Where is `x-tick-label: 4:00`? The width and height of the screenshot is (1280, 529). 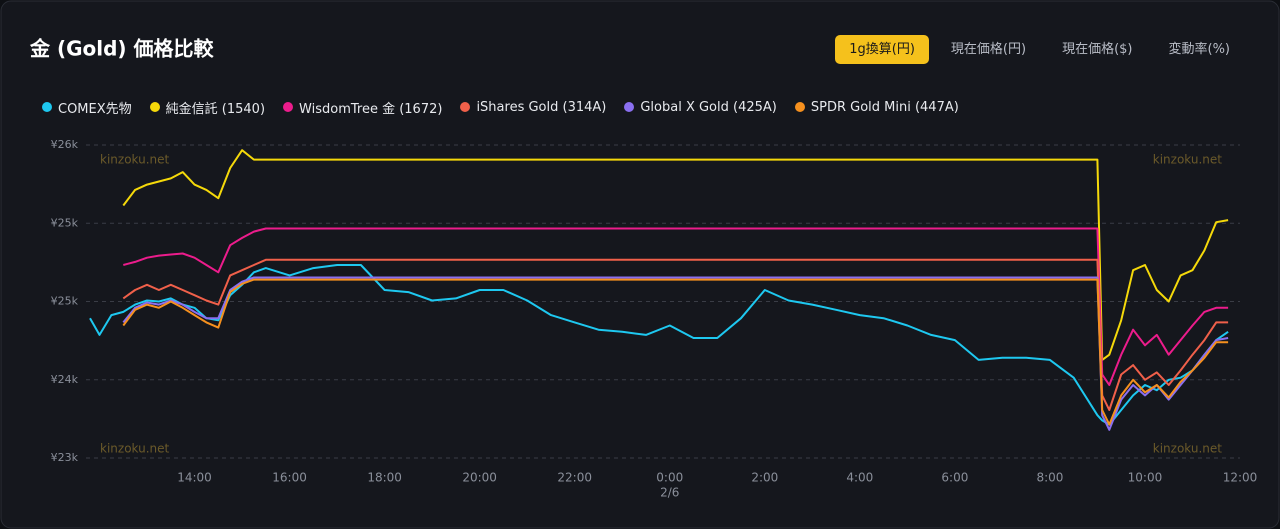 x-tick-label: 4:00 is located at coordinates (859, 478).